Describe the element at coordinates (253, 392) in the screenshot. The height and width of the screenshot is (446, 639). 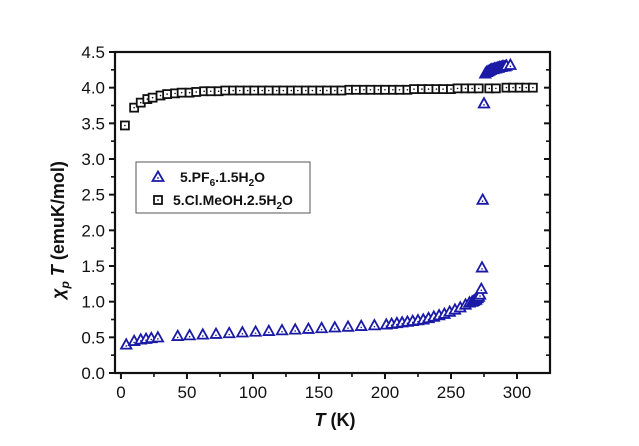
I see `x-tick-label: 100` at that location.